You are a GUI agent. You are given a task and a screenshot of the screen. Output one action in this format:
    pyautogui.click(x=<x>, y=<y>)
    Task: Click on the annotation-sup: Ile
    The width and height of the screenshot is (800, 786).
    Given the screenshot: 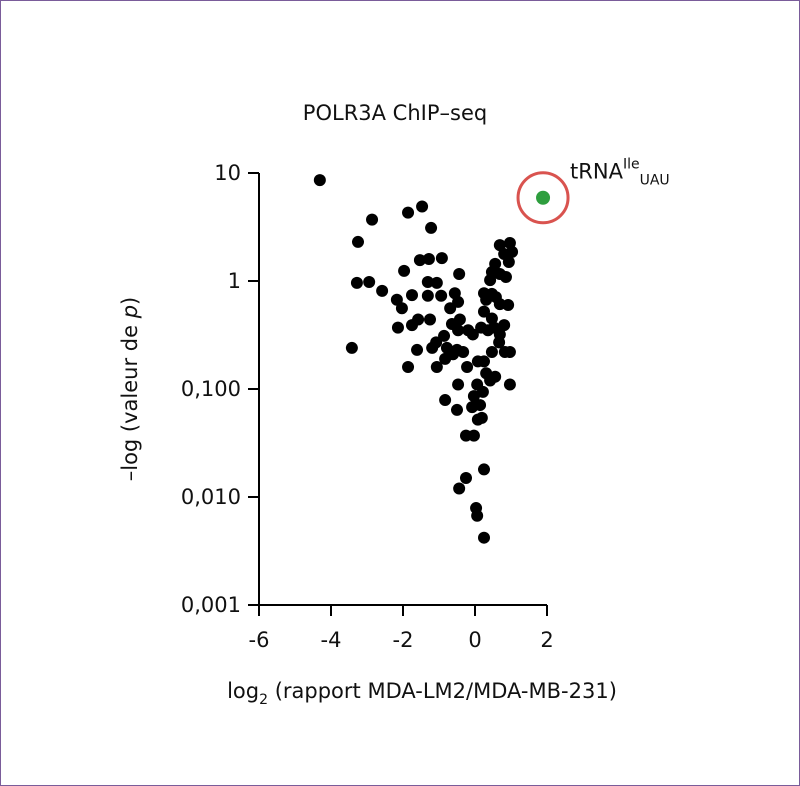 What is the action you would take?
    pyautogui.click(x=631, y=165)
    